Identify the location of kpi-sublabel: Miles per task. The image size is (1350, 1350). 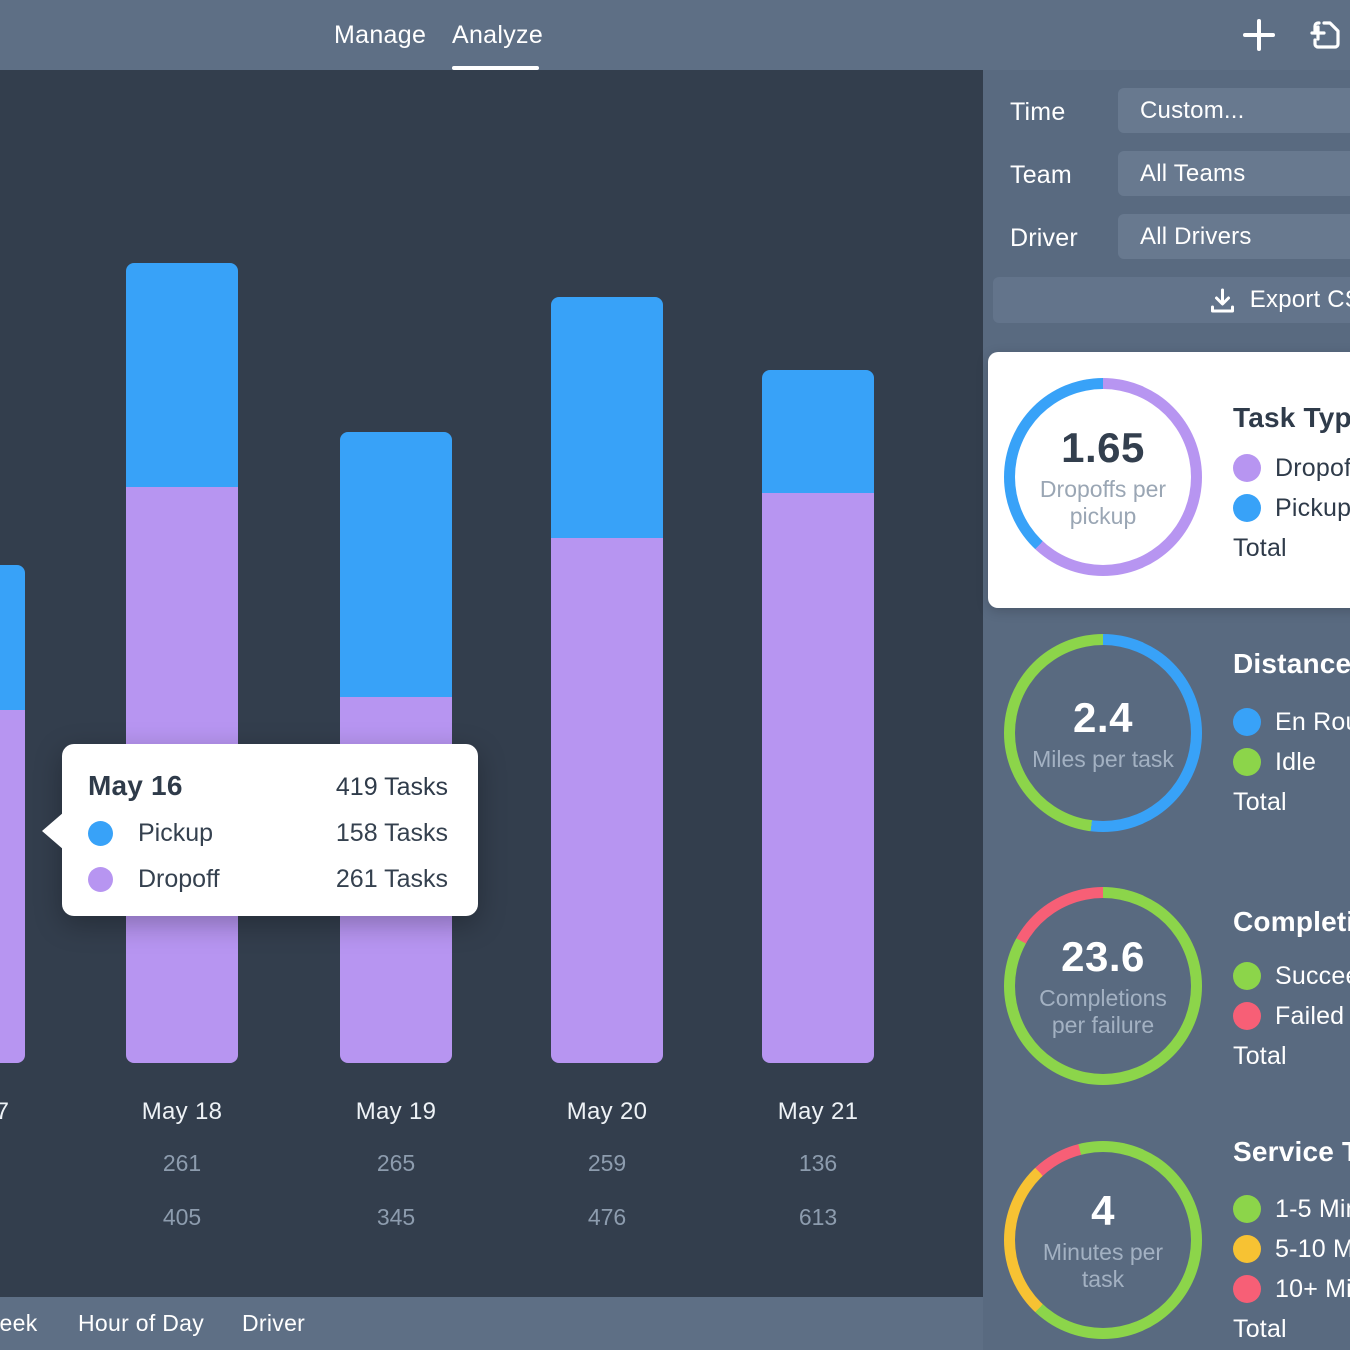
(1103, 758).